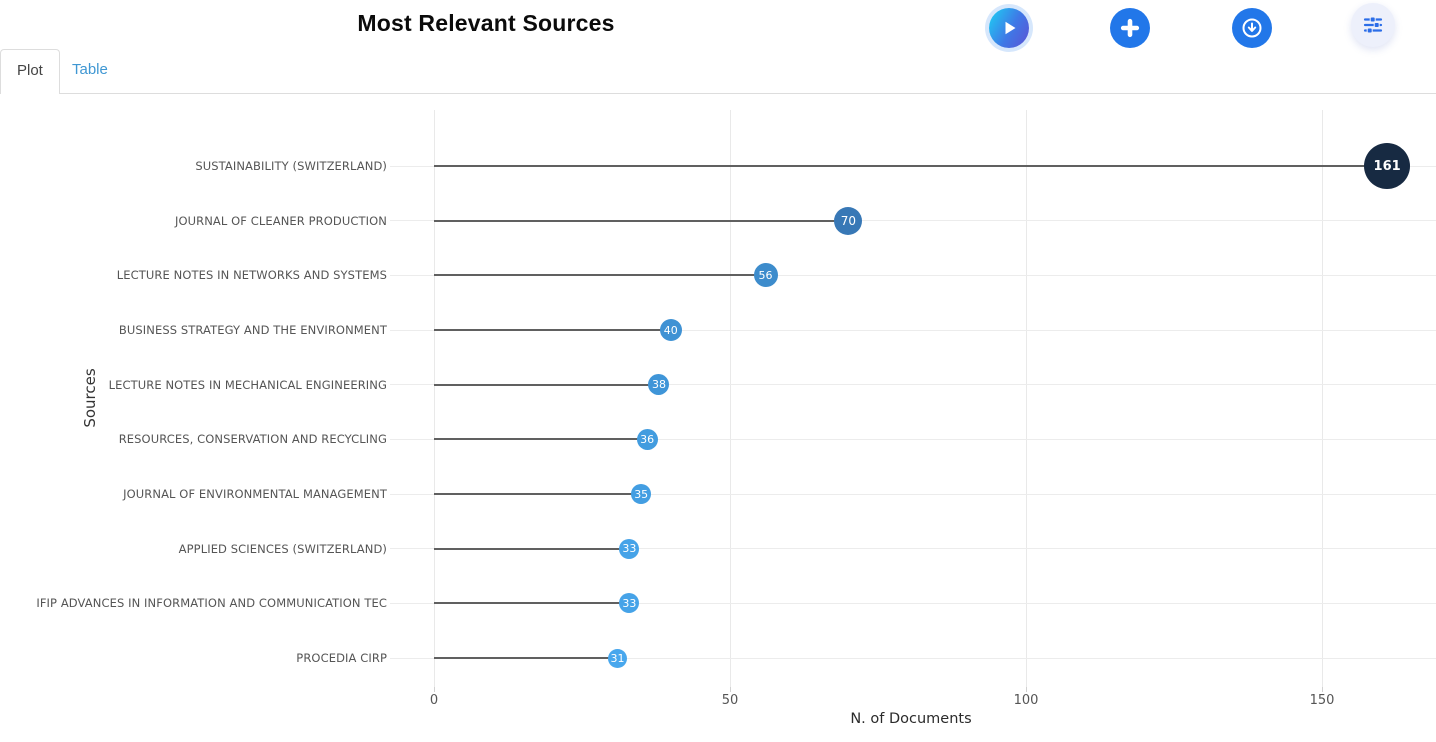 Image resolution: width=1436 pixels, height=742 pixels. I want to click on category-label: SUSTAINABILITY (SWITZERLAND), so click(291, 166).